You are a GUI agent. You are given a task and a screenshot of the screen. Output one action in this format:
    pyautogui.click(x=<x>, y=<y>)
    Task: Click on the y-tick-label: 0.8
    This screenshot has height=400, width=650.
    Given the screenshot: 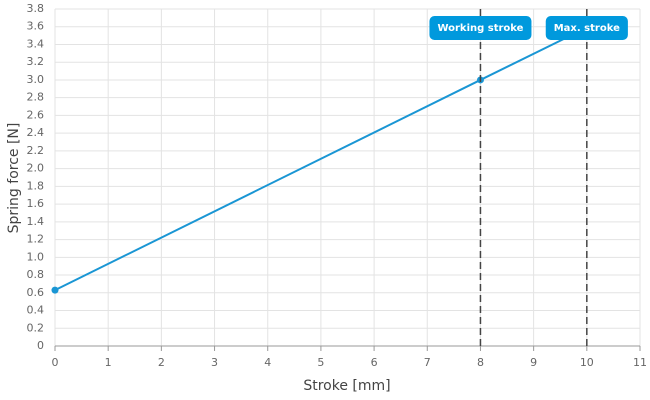 What is the action you would take?
    pyautogui.click(x=36, y=274)
    